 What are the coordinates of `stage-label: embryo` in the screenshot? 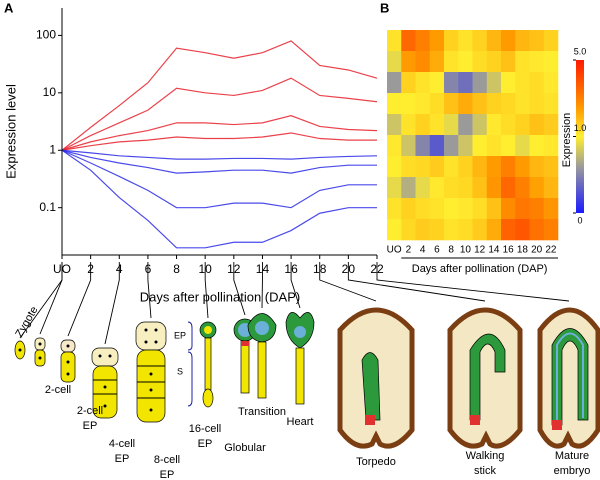 It's located at (572, 471).